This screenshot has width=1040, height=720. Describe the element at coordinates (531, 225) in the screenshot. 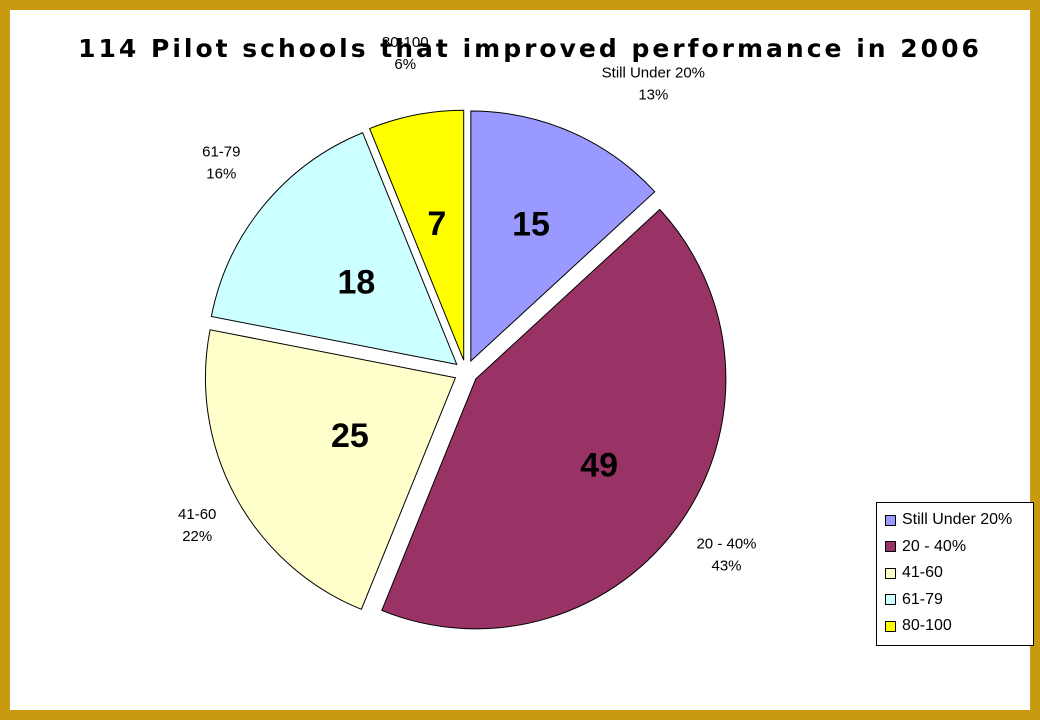

I see `slice-value-label: 15` at that location.